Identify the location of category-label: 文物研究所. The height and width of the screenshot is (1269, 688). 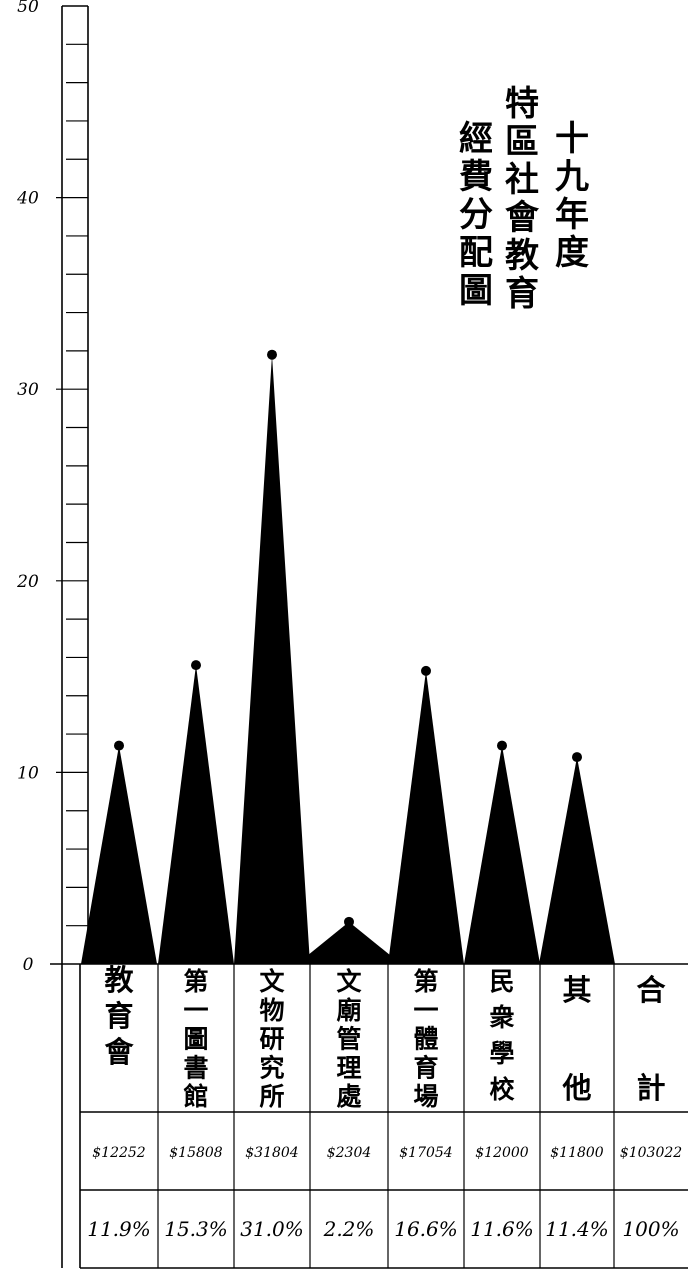
(272, 1039).